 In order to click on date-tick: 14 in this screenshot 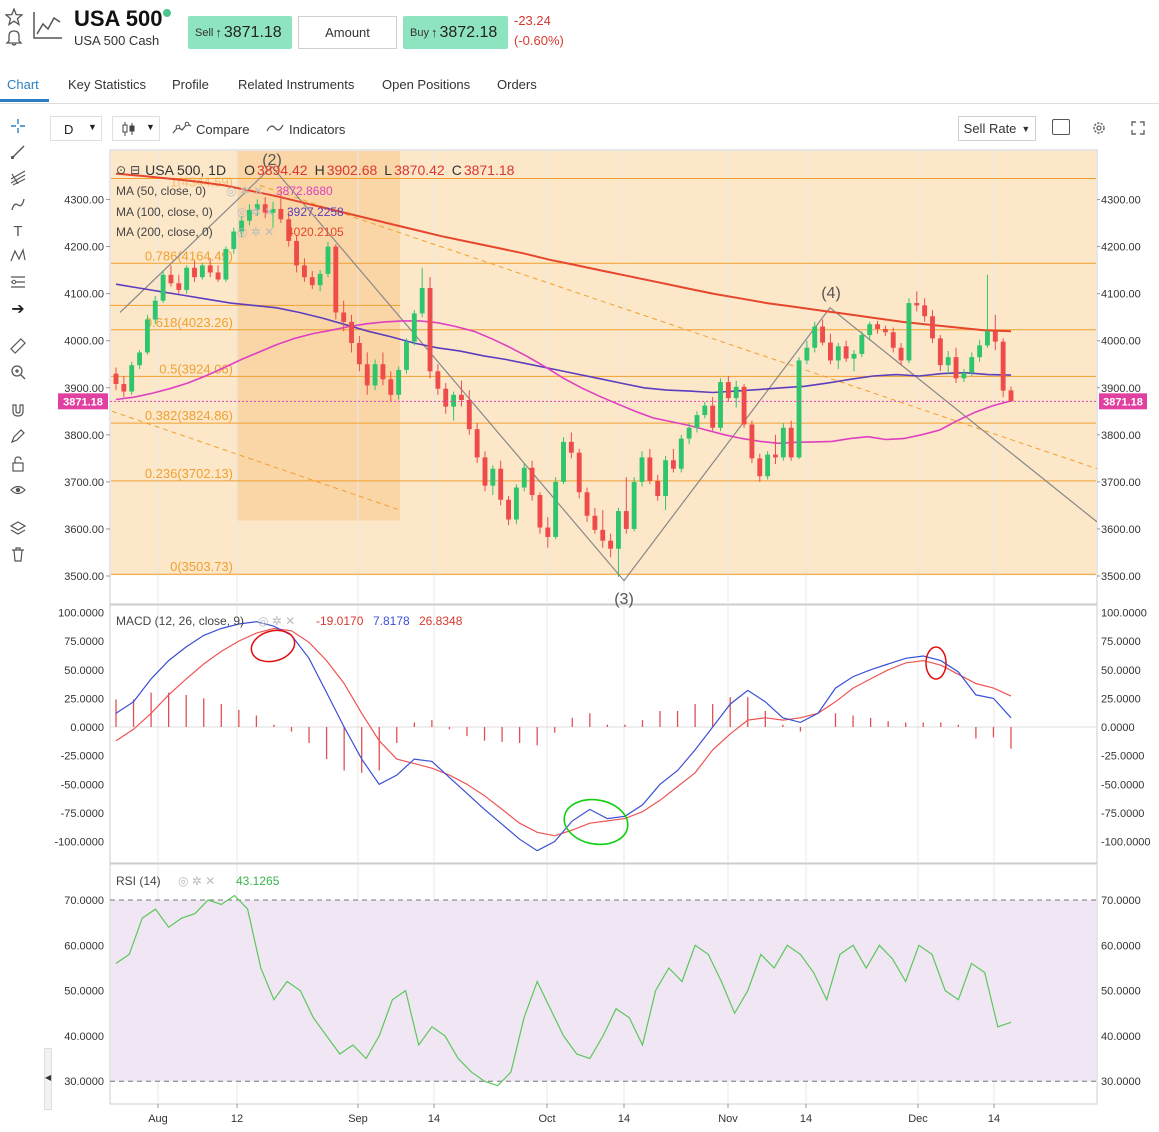, I will do `click(624, 1119)`.